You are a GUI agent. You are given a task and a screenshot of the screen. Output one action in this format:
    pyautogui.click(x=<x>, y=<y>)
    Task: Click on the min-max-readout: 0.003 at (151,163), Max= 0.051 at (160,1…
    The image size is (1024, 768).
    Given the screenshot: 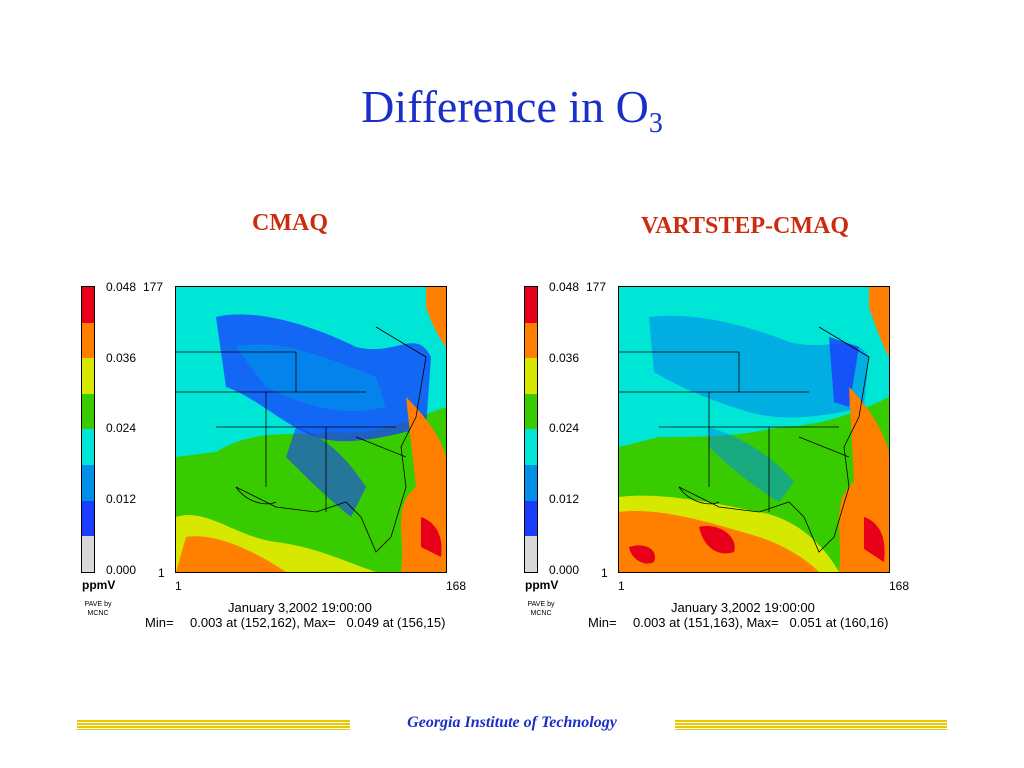 What is the action you would take?
    pyautogui.click(x=761, y=622)
    